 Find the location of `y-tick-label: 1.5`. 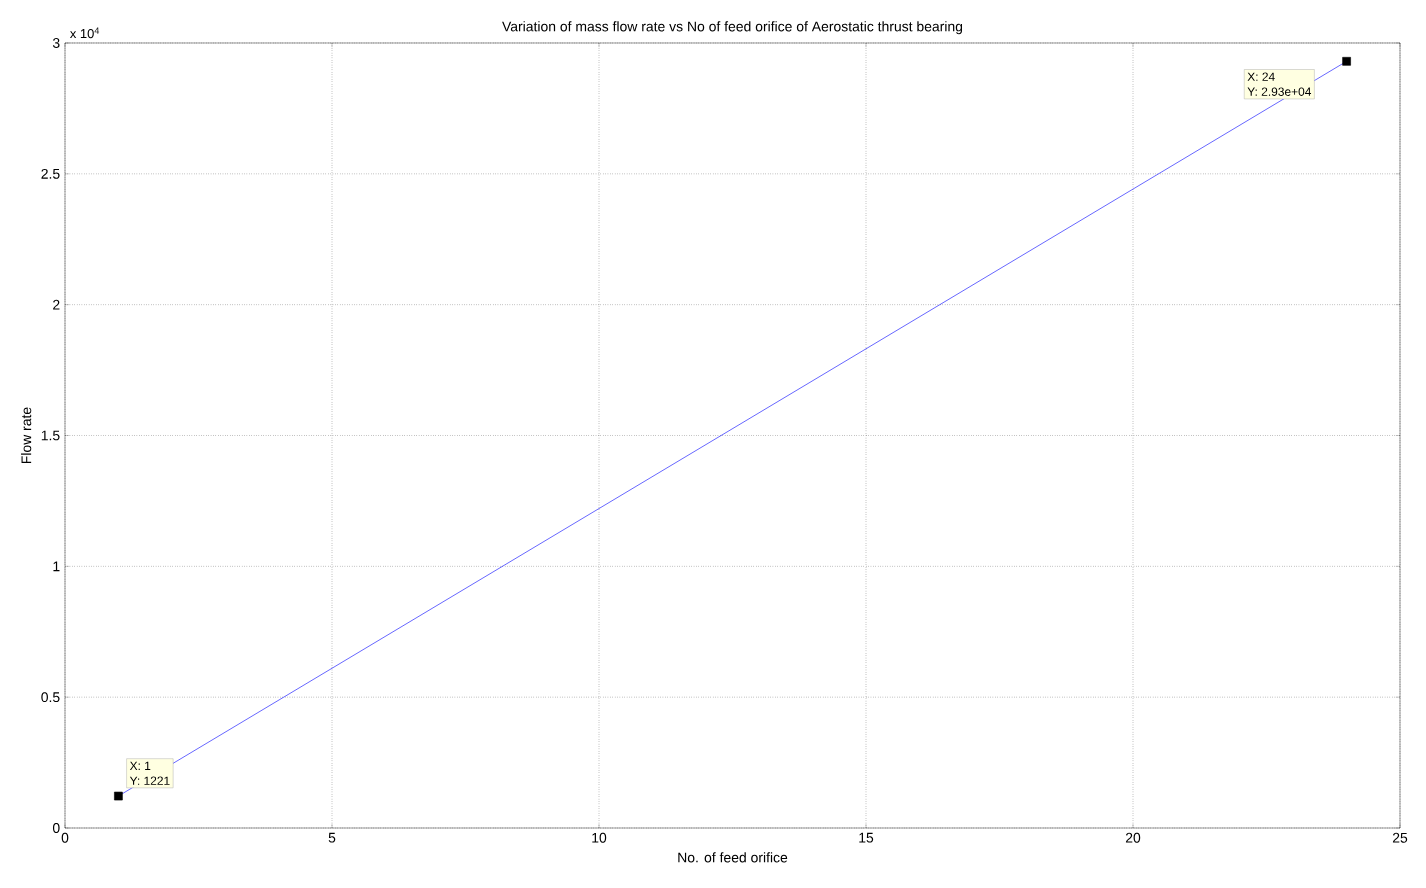

y-tick-label: 1.5 is located at coordinates (50, 435).